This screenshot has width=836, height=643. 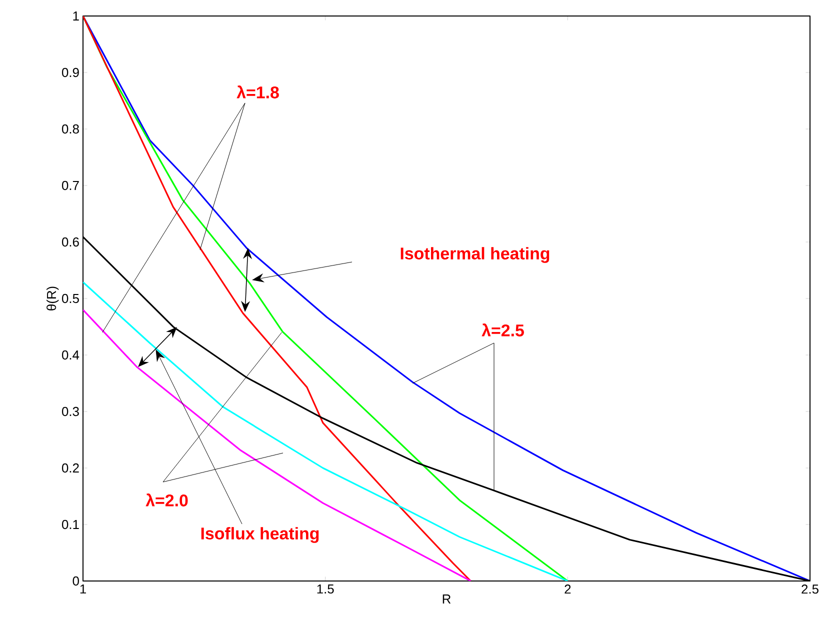 What do you see at coordinates (567, 589) in the screenshot?
I see `x-tick-label: 2` at bounding box center [567, 589].